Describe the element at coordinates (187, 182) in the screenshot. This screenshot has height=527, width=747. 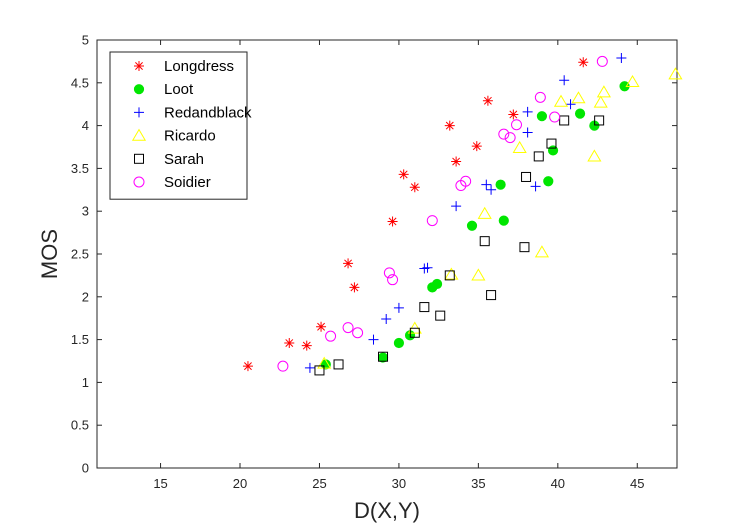
I see `legend-label: Soidier` at that location.